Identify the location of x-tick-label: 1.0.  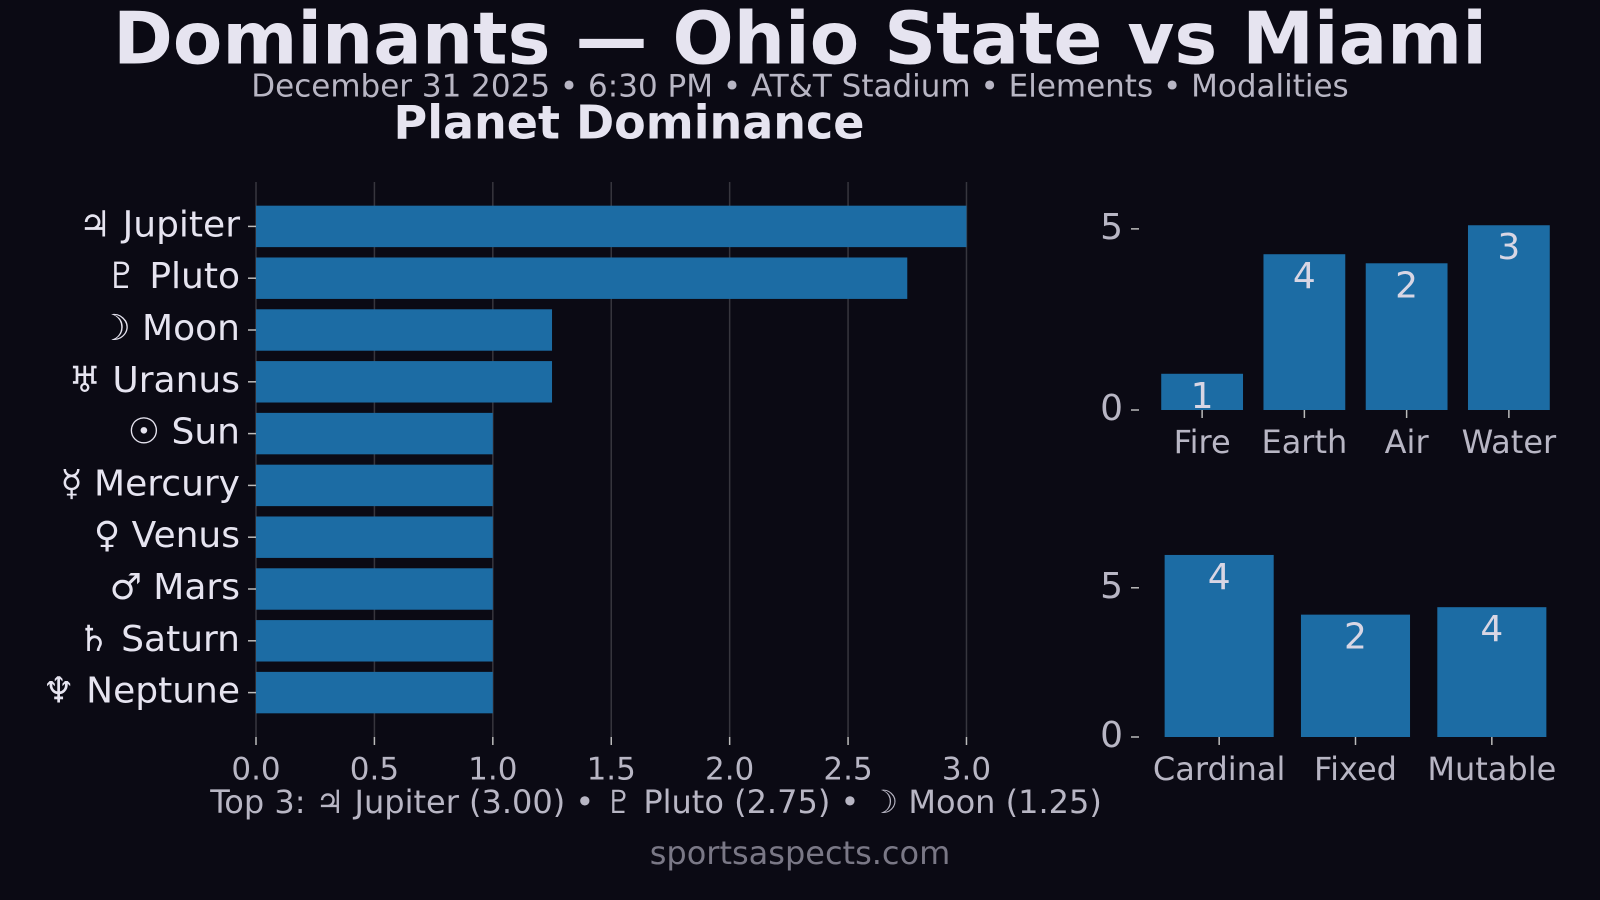
(492, 770).